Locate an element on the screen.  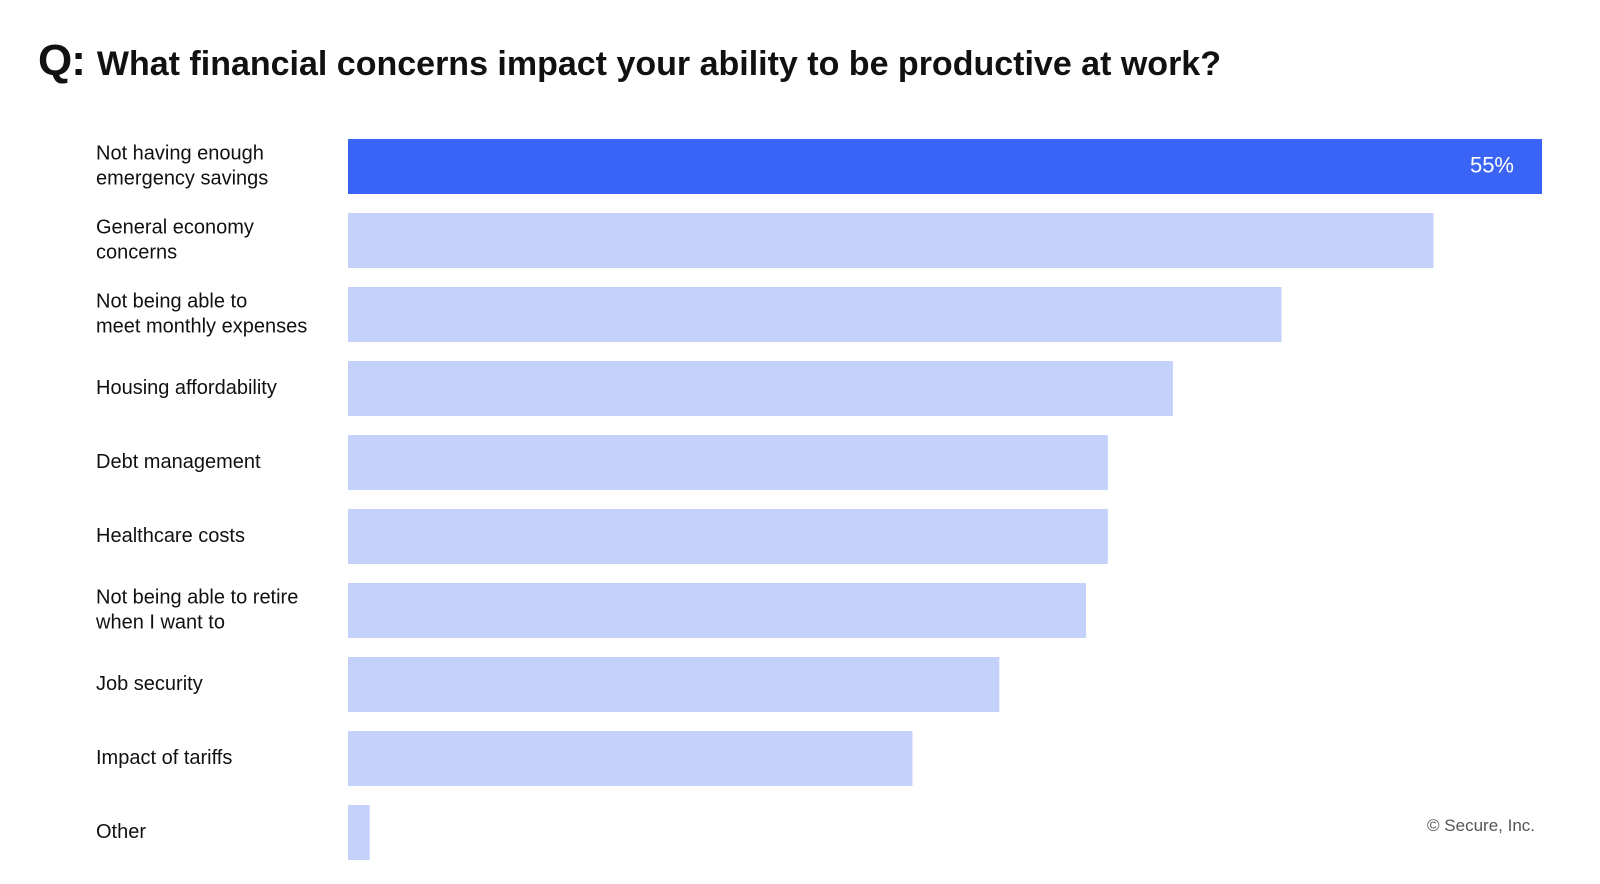
category-label-0: Not having enough emergency savings is located at coordinates (182, 165).